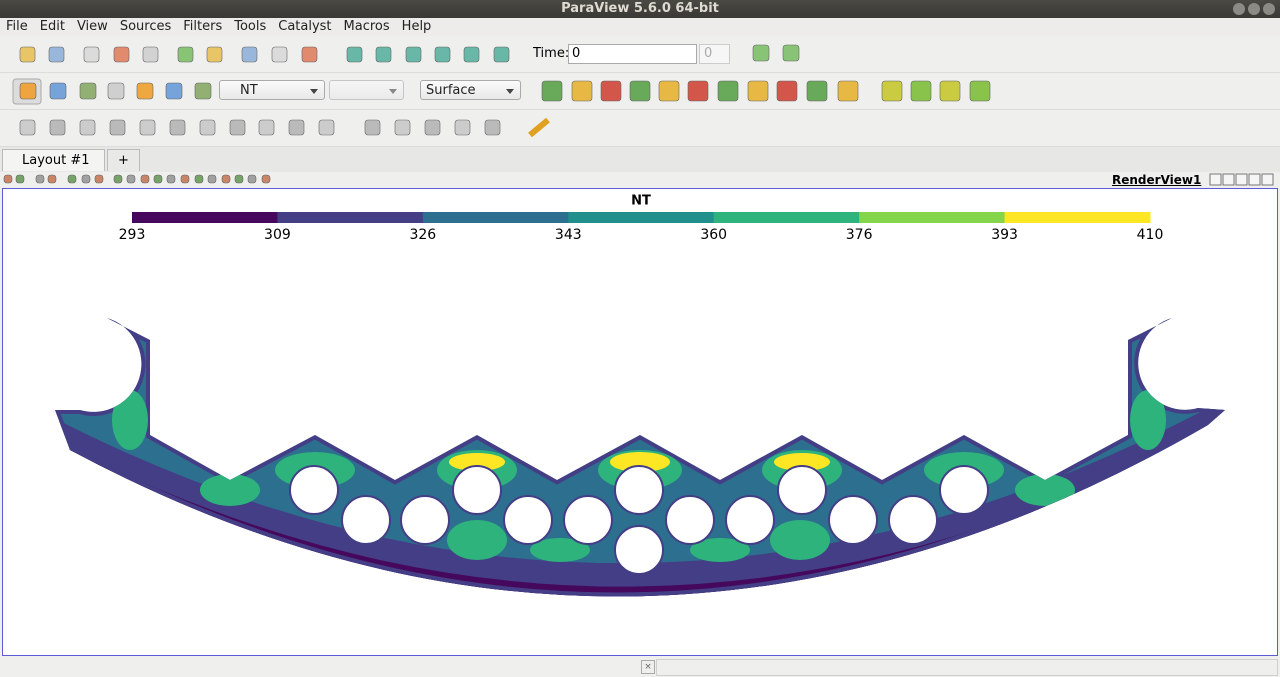 This screenshot has height=677, width=1280. What do you see at coordinates (1244, 180) in the screenshot?
I see `view-frame-buttons` at bounding box center [1244, 180].